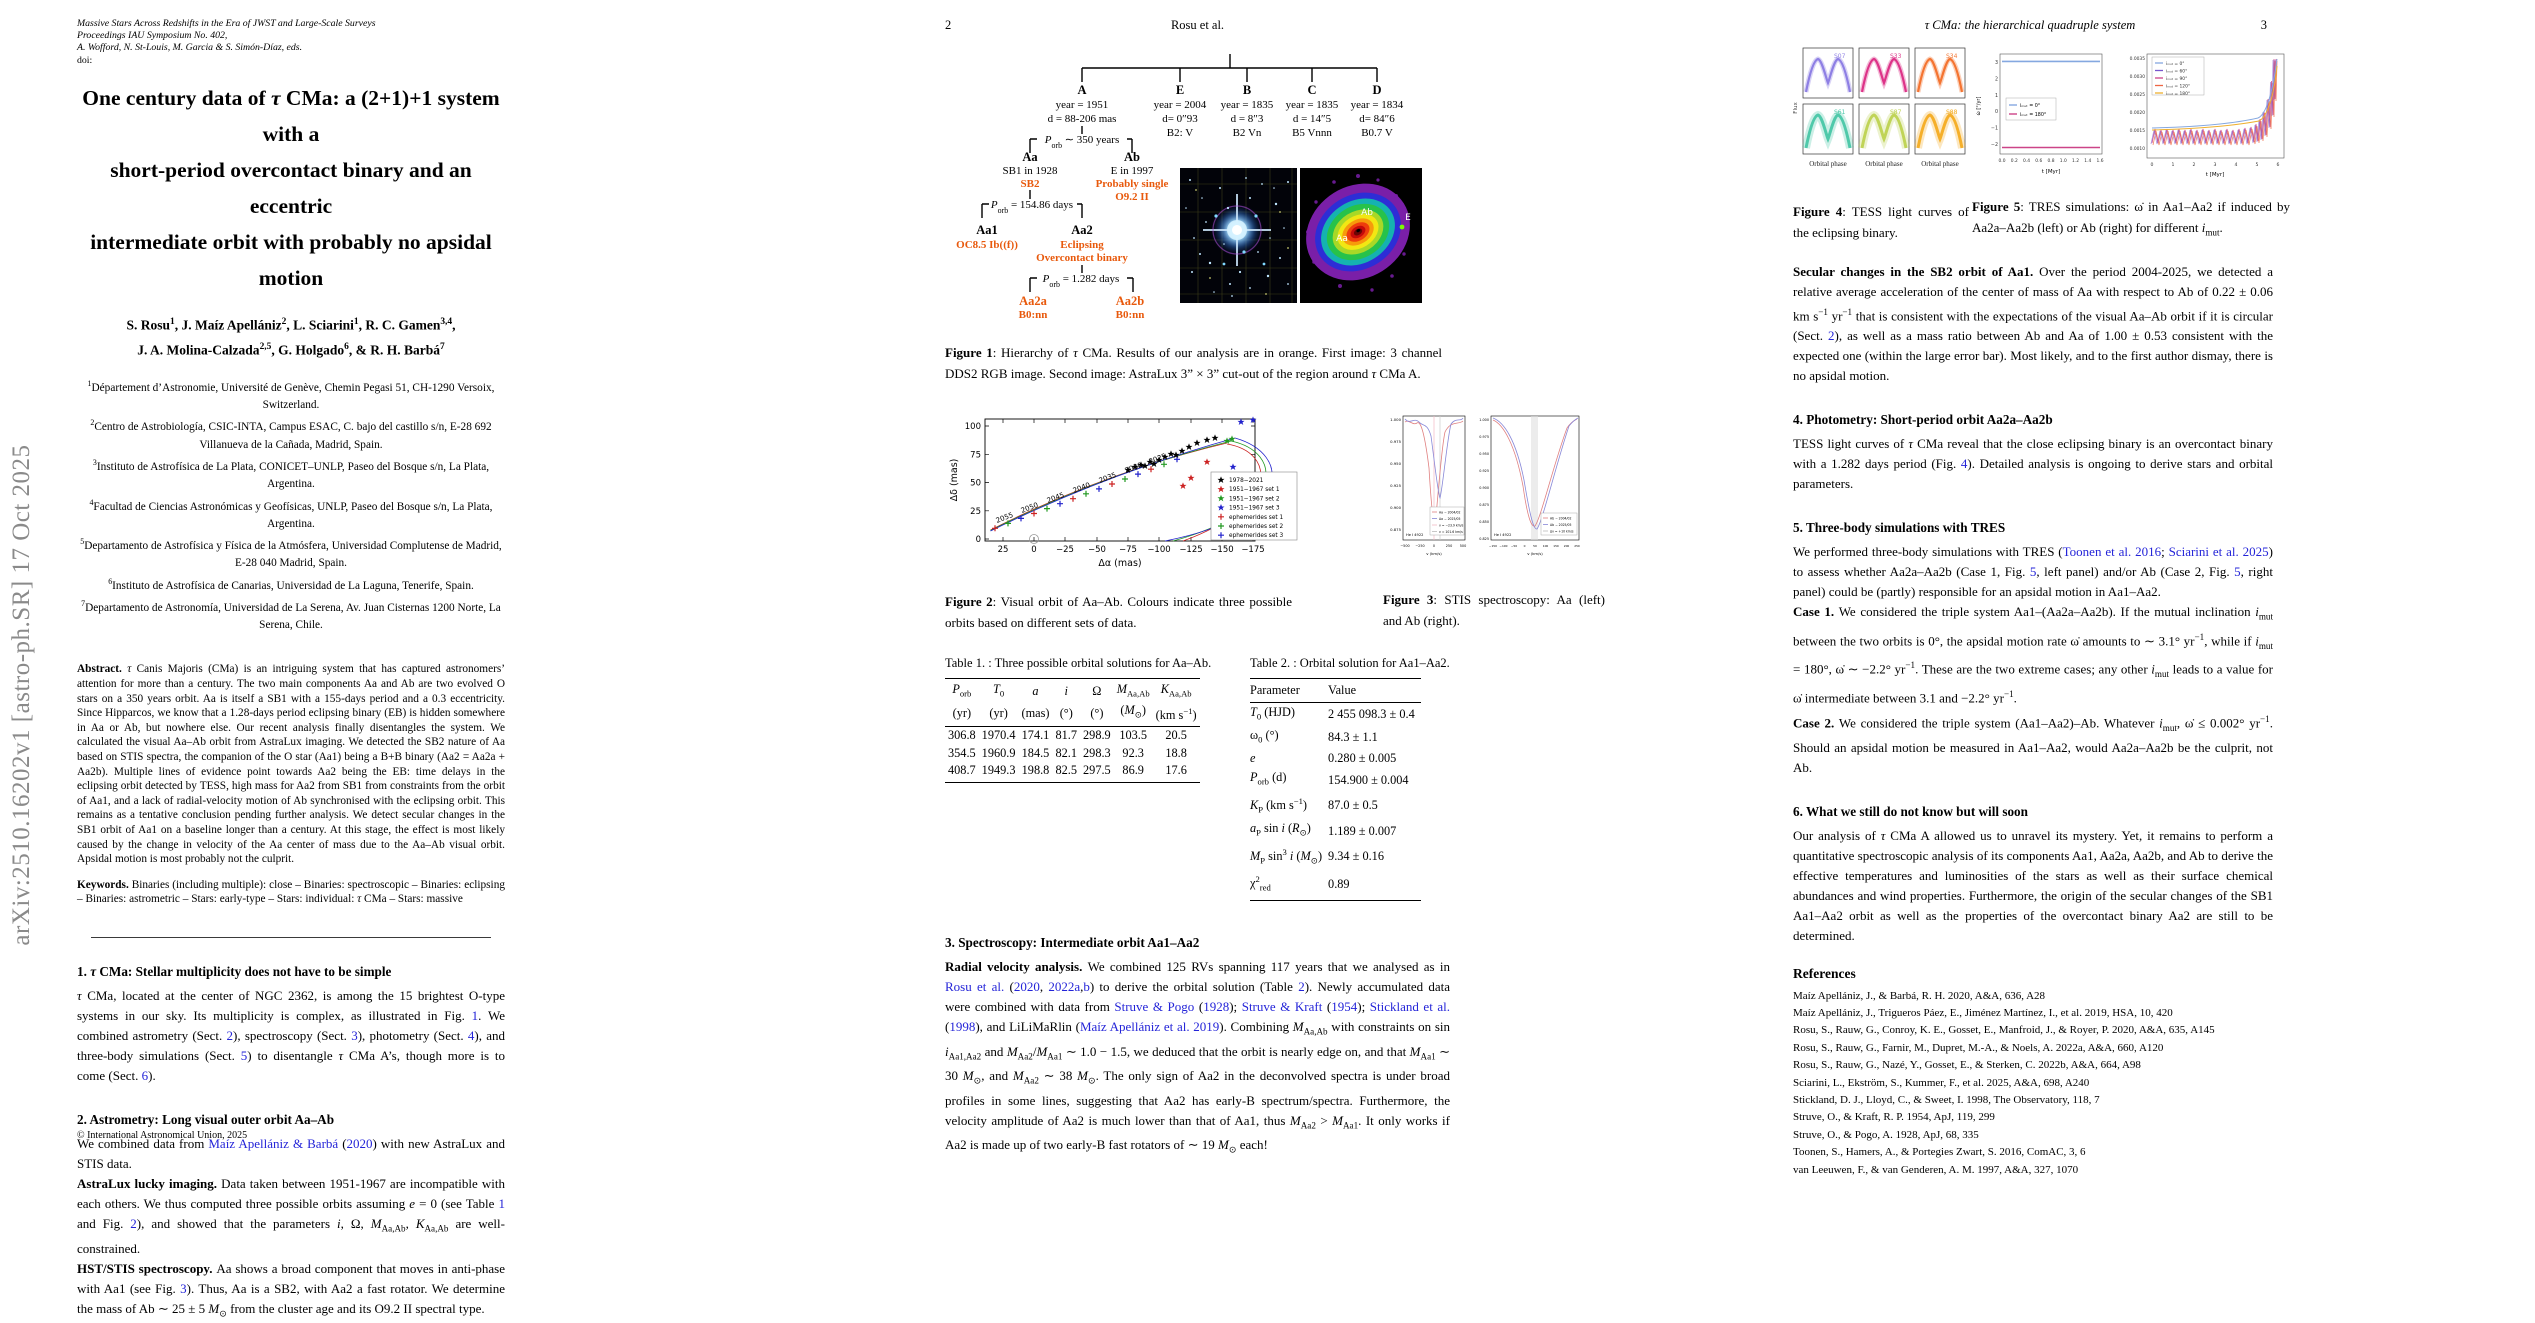 Image resolution: width=2535 pixels, height=1323 pixels. What do you see at coordinates (1176, 772) in the screenshot?
I see `cell: 17.6` at bounding box center [1176, 772].